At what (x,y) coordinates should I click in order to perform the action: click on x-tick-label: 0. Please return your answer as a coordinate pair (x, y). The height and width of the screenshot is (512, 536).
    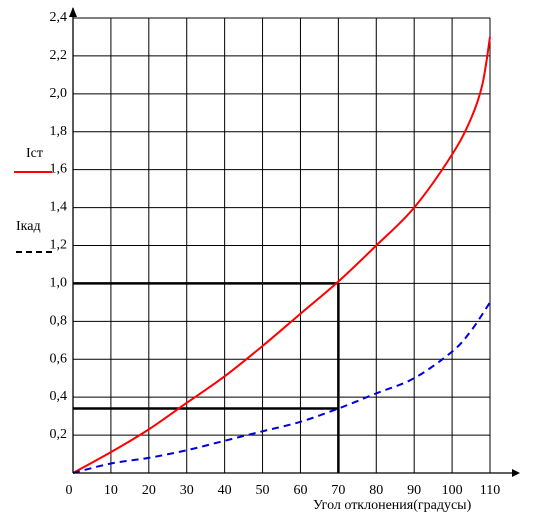
    Looking at the image, I should click on (69, 490).